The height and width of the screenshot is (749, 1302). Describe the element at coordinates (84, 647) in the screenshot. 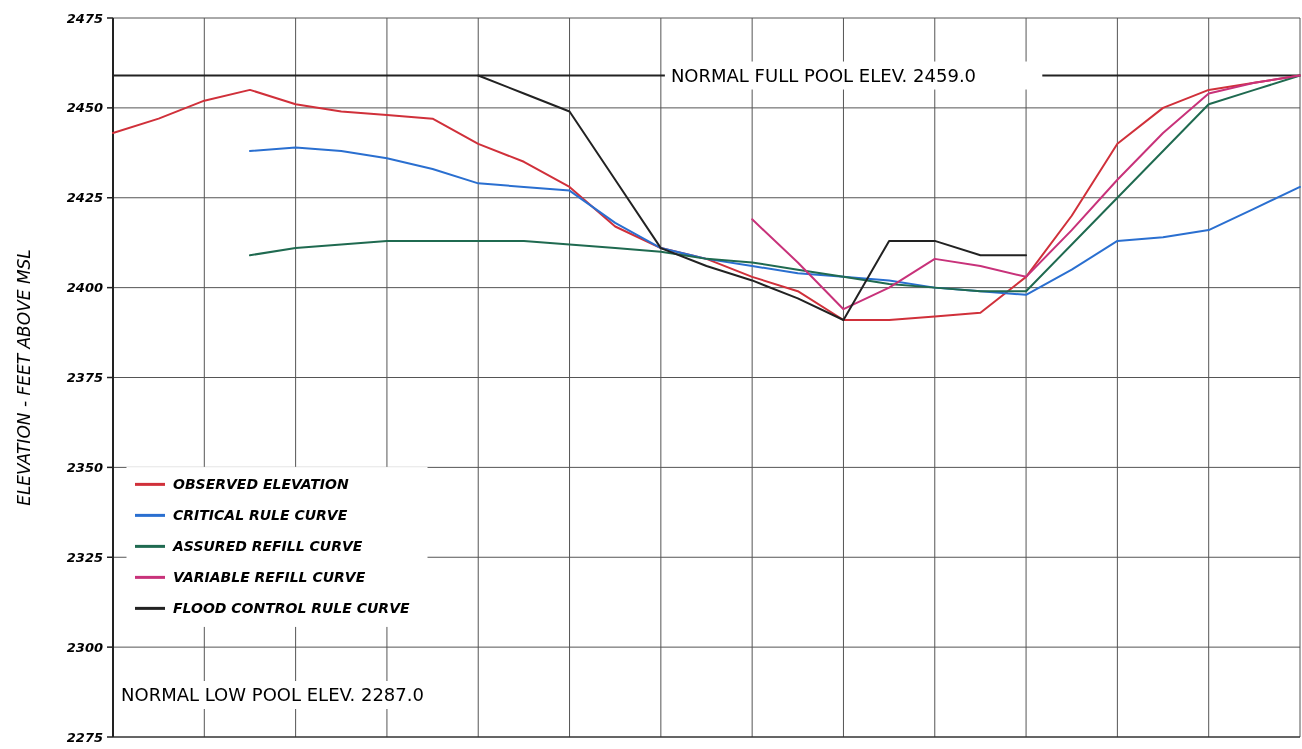

I see `y-tick-label: 2300` at that location.